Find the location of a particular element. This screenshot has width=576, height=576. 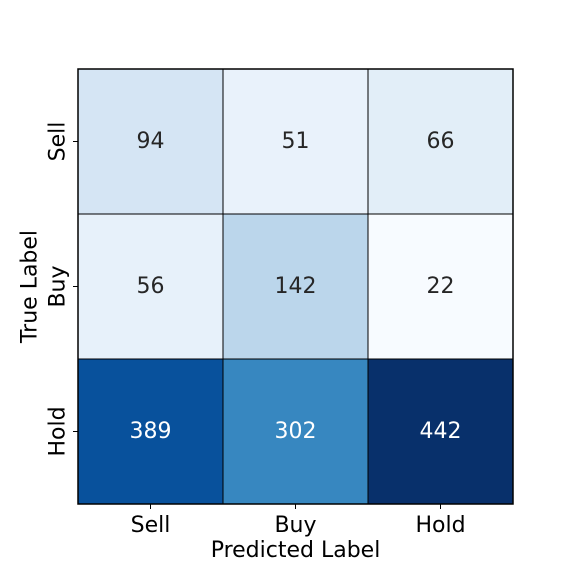

x-tick-label: Buy is located at coordinates (295, 525).